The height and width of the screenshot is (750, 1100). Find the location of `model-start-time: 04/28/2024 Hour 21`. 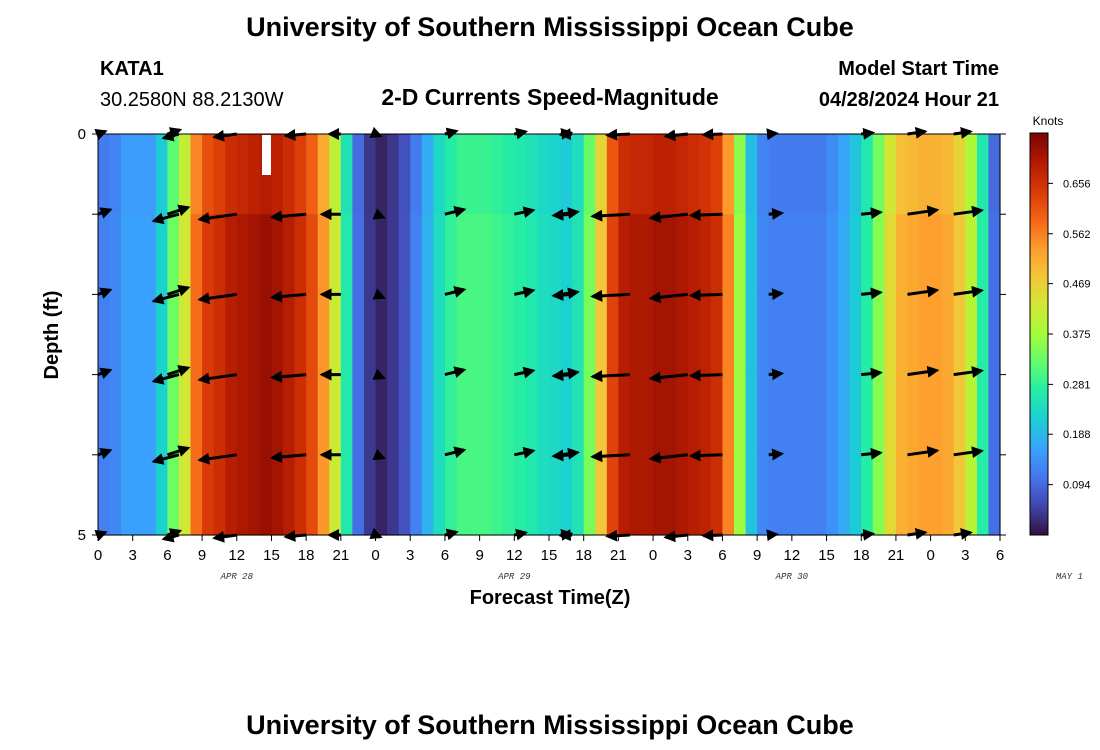

model-start-time: 04/28/2024 Hour 21 is located at coordinates (909, 100).